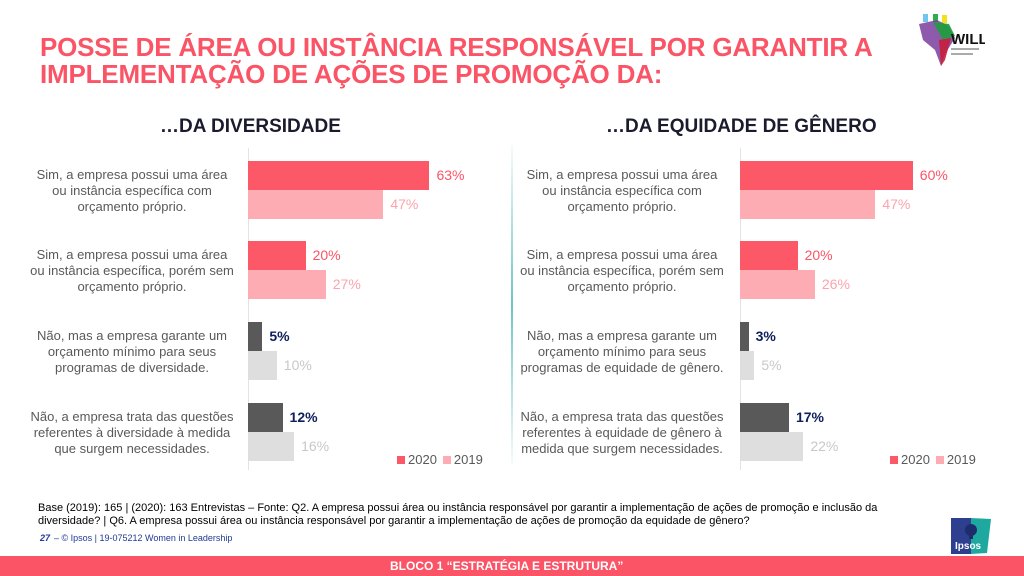 The image size is (1024, 576). I want to click on page-number: 27, so click(45, 538).